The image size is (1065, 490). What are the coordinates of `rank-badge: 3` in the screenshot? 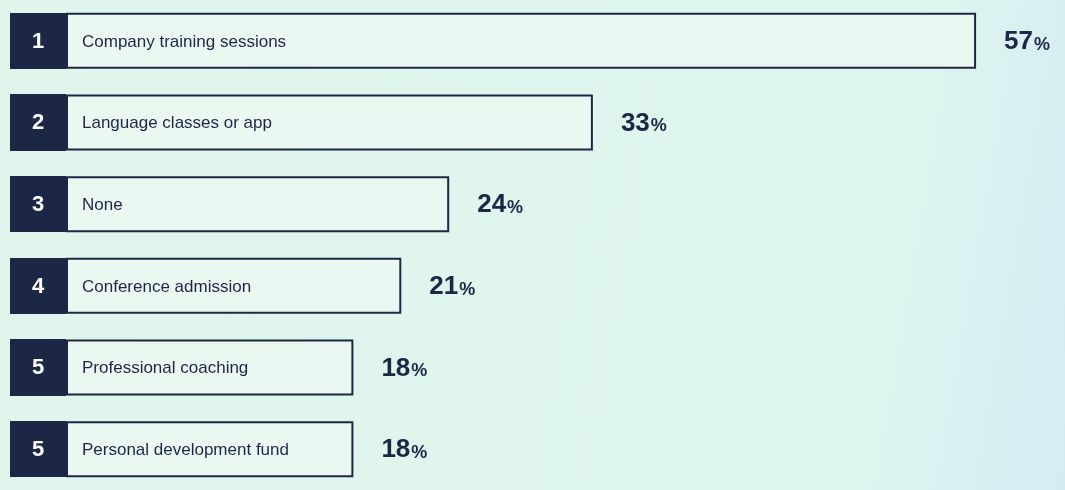 It's located at (38, 204).